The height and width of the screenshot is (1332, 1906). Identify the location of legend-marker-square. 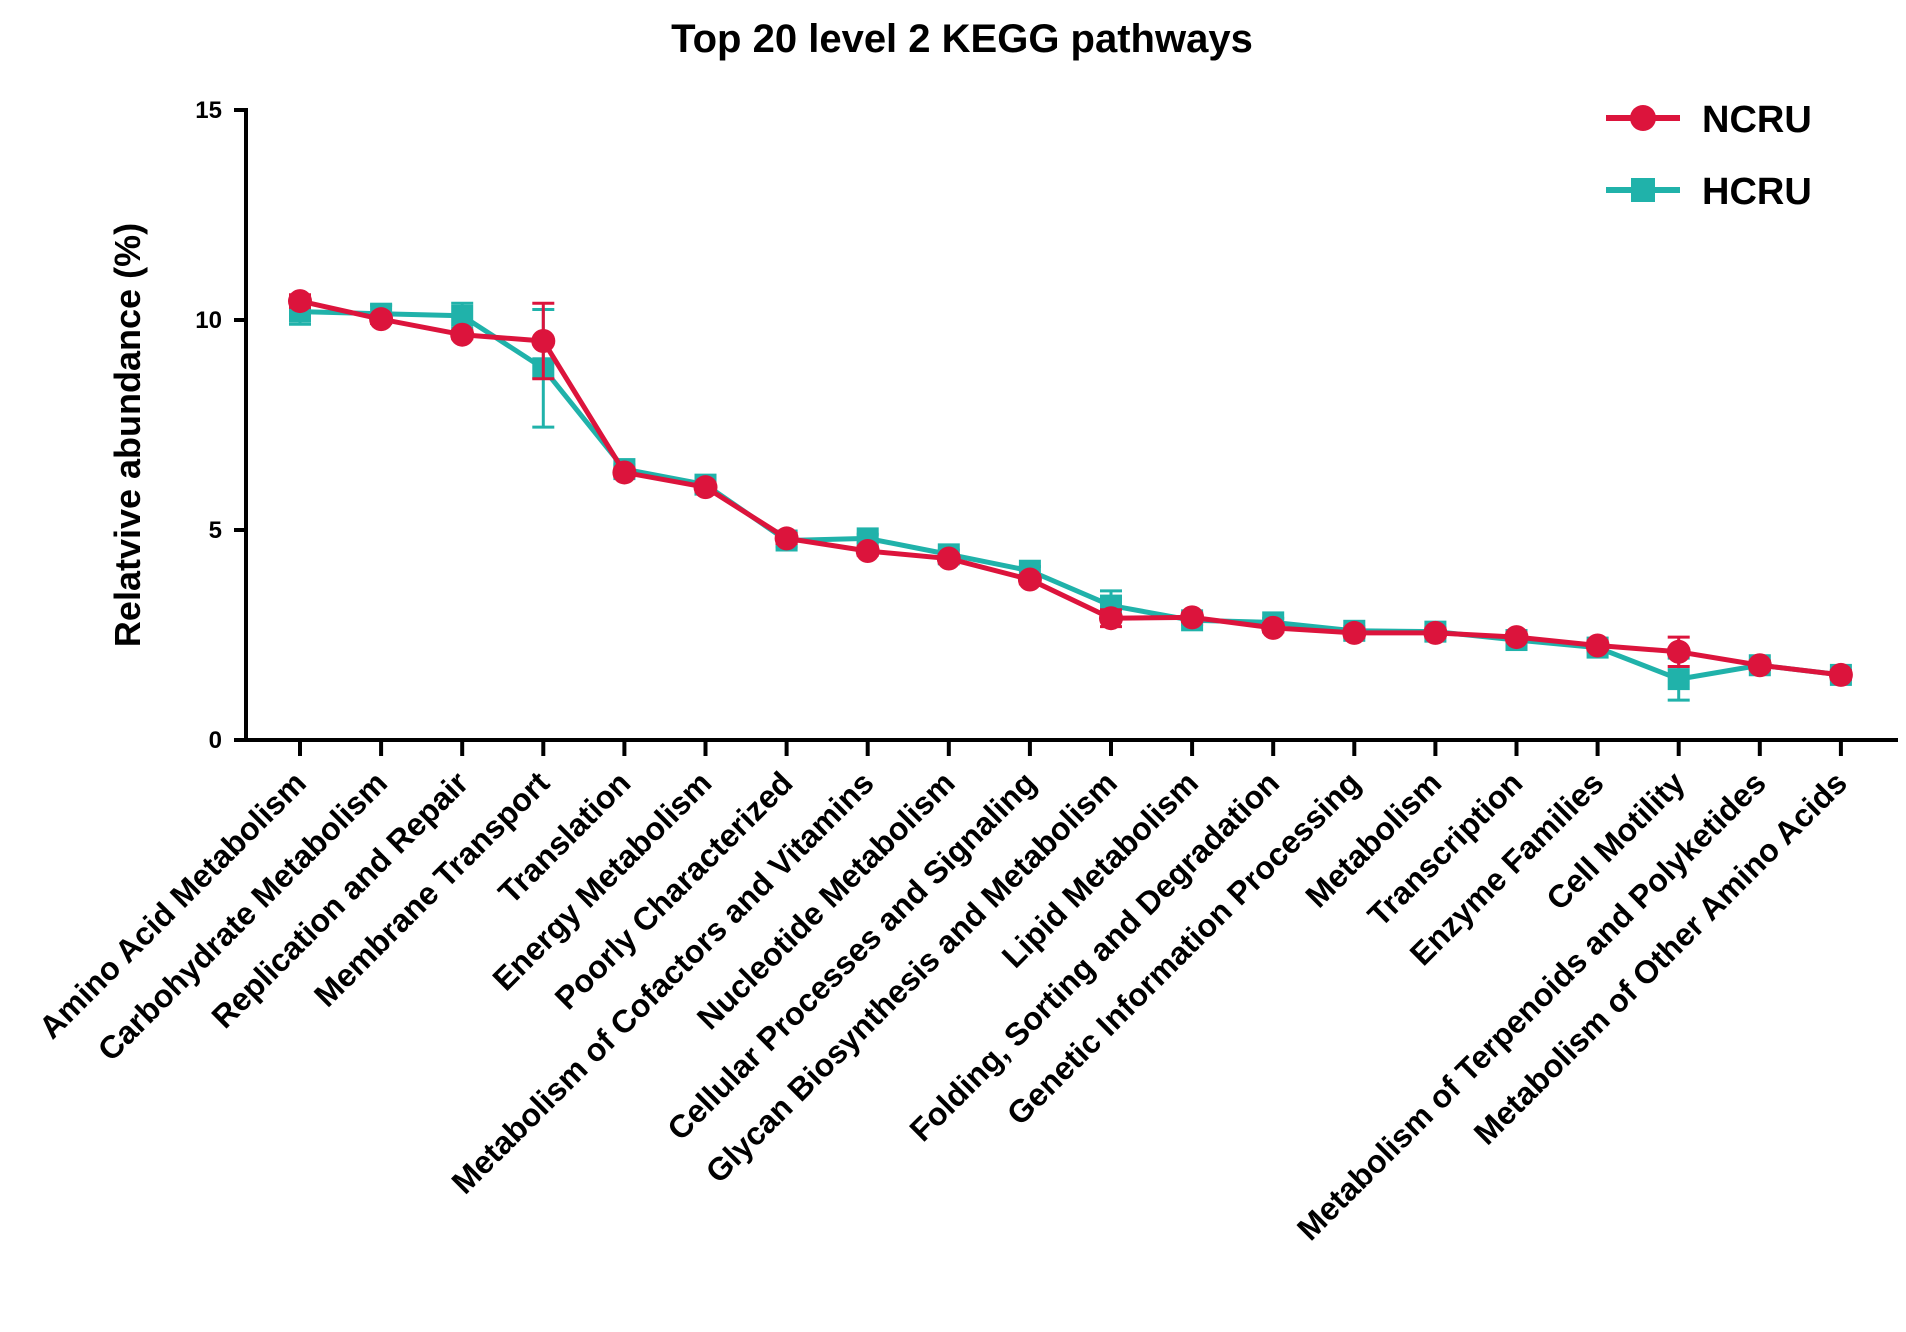
(1643, 190).